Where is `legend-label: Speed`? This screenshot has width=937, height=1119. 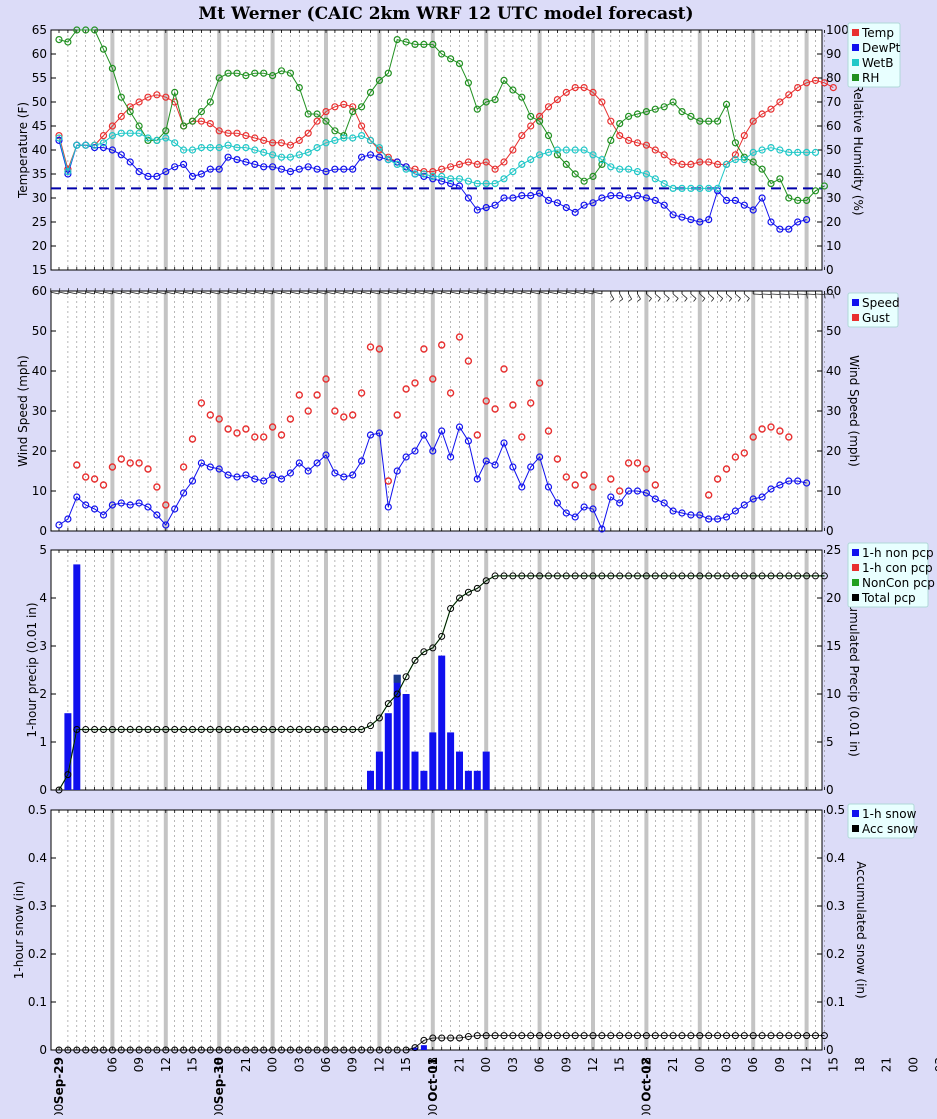 legend-label: Speed is located at coordinates (881, 303).